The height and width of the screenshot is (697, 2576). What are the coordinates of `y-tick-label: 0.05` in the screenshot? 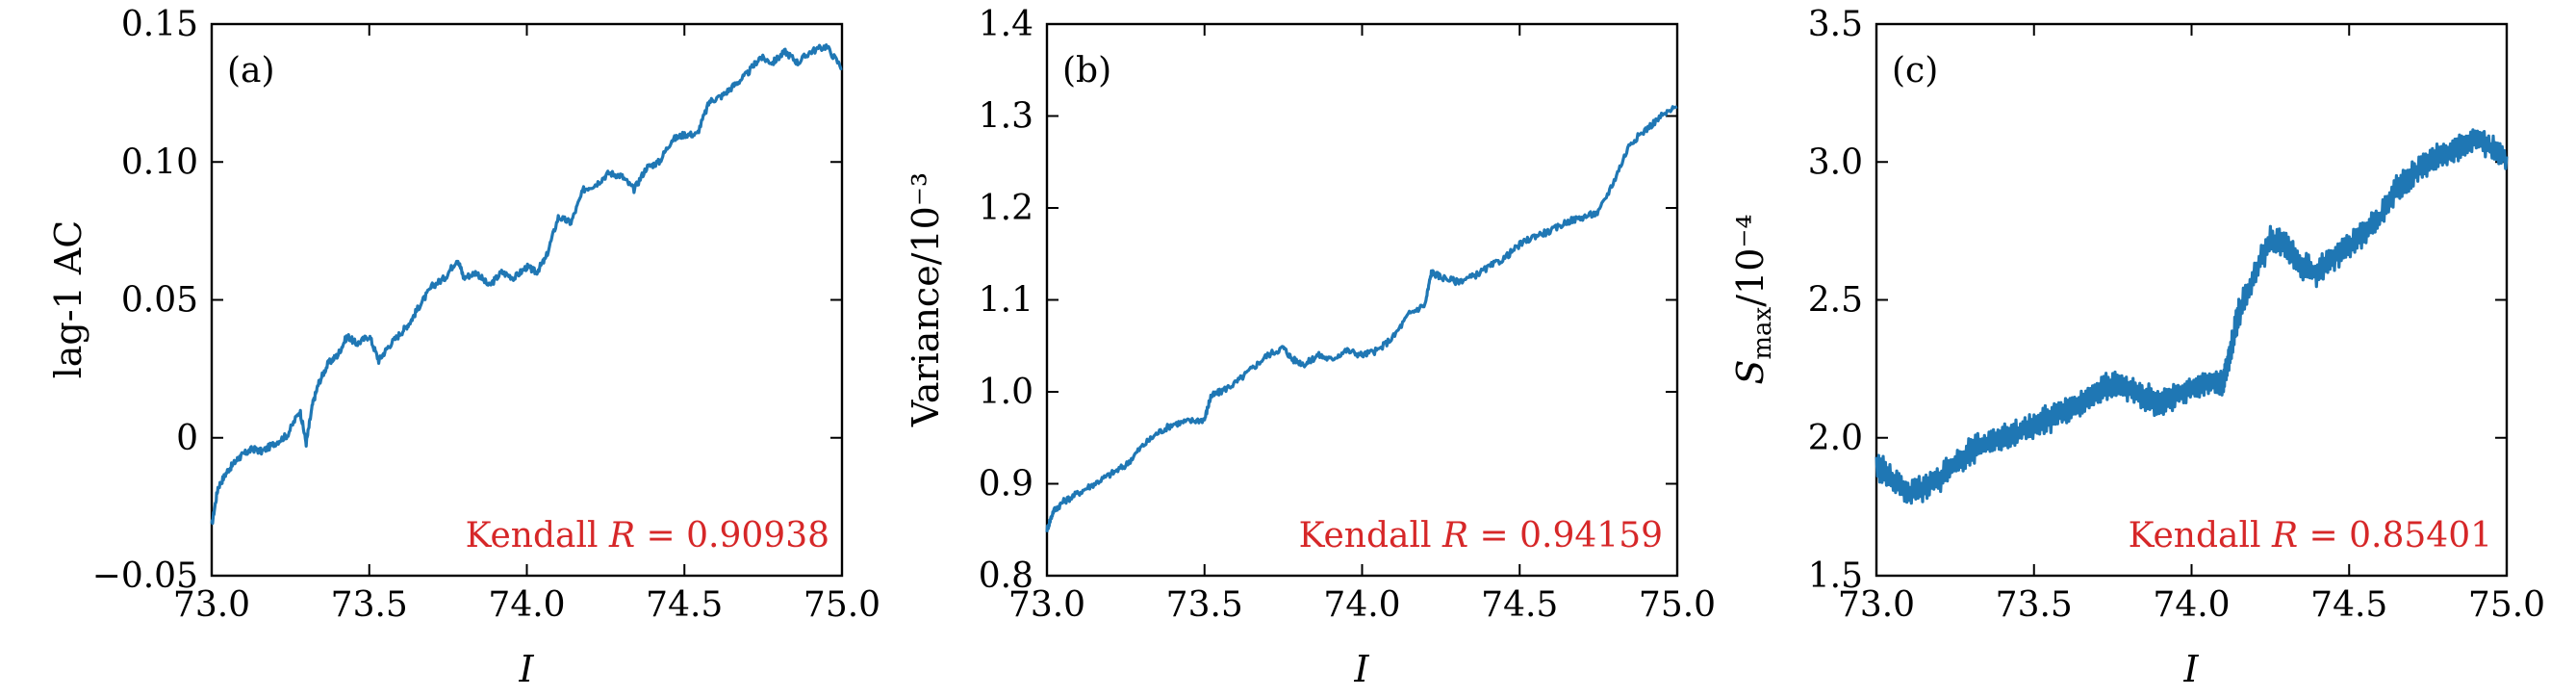 It's located at (159, 301).